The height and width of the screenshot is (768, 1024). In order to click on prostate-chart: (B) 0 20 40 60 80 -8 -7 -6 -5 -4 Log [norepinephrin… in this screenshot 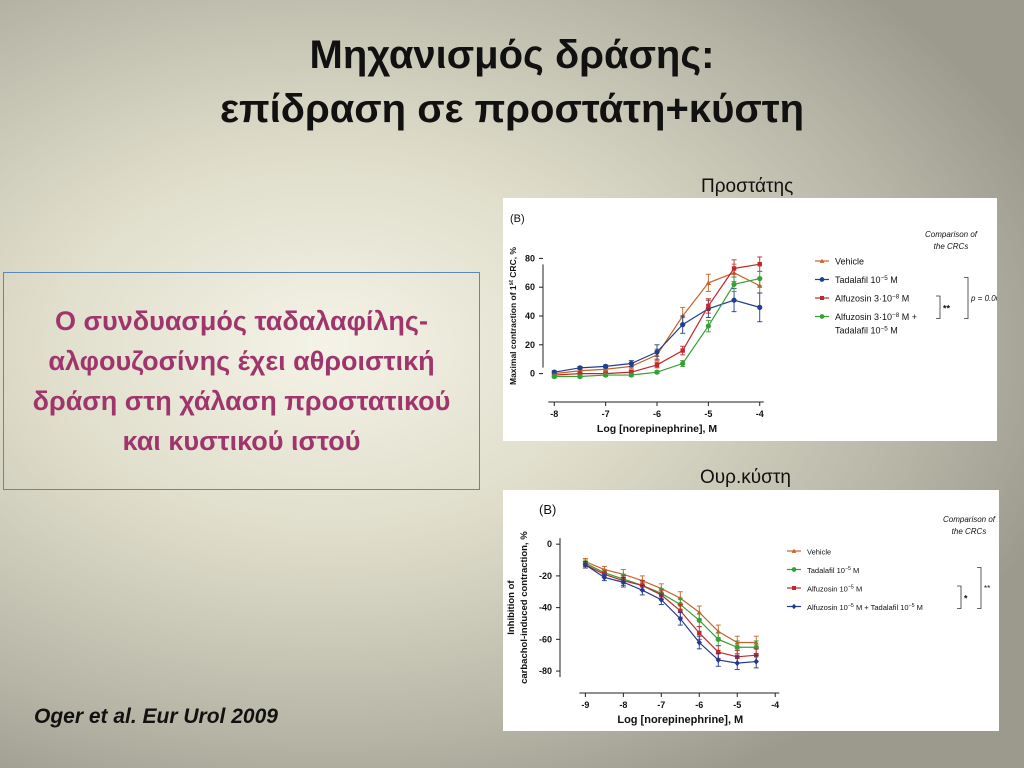, I will do `click(752, 324)`.